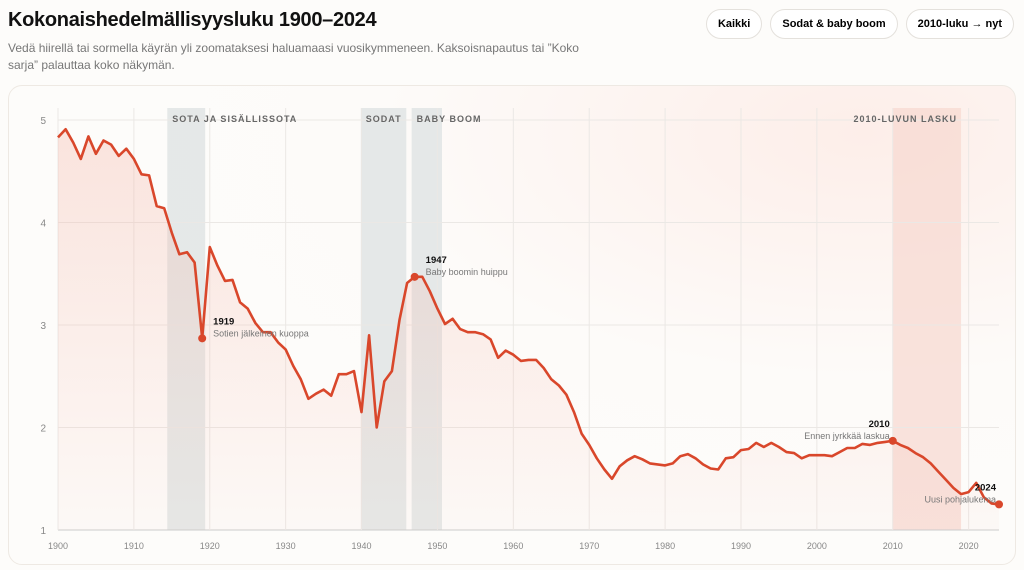  What do you see at coordinates (741, 546) in the screenshot?
I see `x-tick-label: 1990` at bounding box center [741, 546].